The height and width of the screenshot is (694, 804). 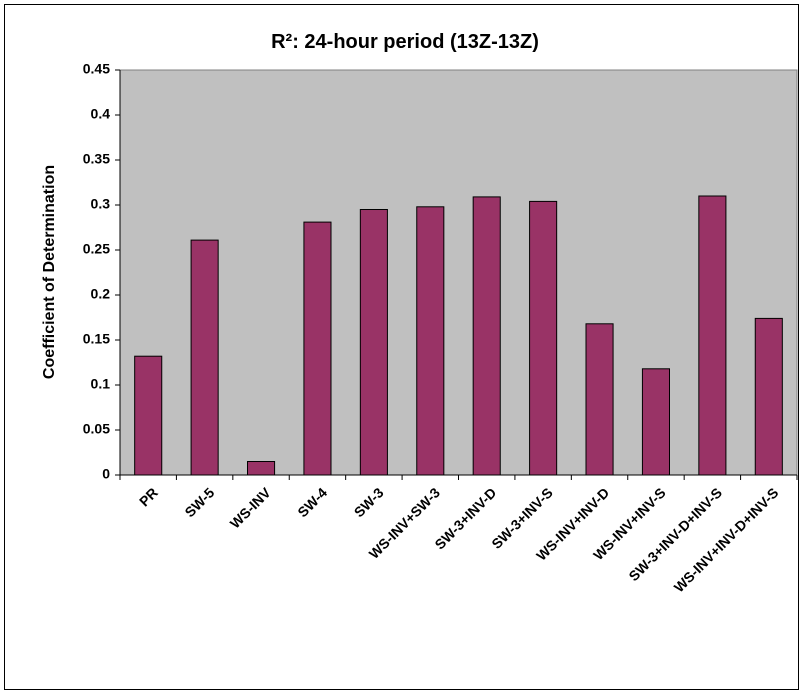 What do you see at coordinates (96, 69) in the screenshot?
I see `y-tick-label: 0.45` at bounding box center [96, 69].